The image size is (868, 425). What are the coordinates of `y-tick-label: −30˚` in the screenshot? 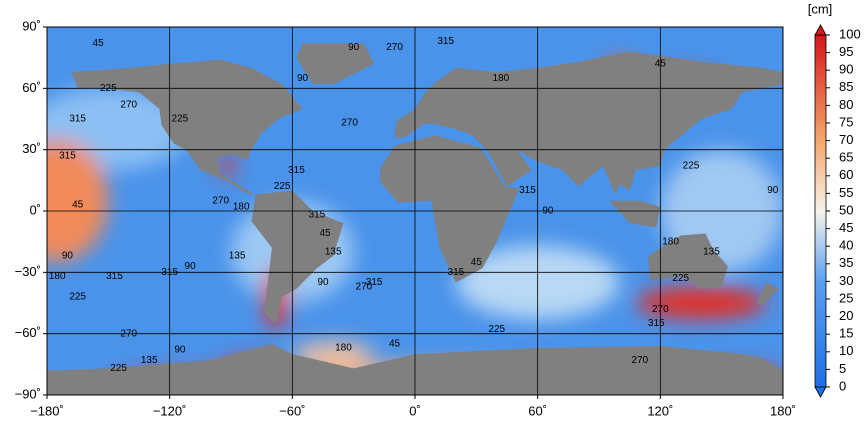 It's located at (28, 271).